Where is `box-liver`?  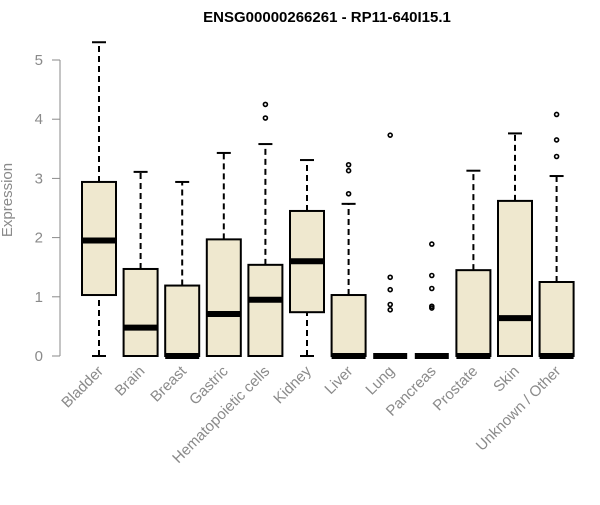
box-liver is located at coordinates (348, 260).